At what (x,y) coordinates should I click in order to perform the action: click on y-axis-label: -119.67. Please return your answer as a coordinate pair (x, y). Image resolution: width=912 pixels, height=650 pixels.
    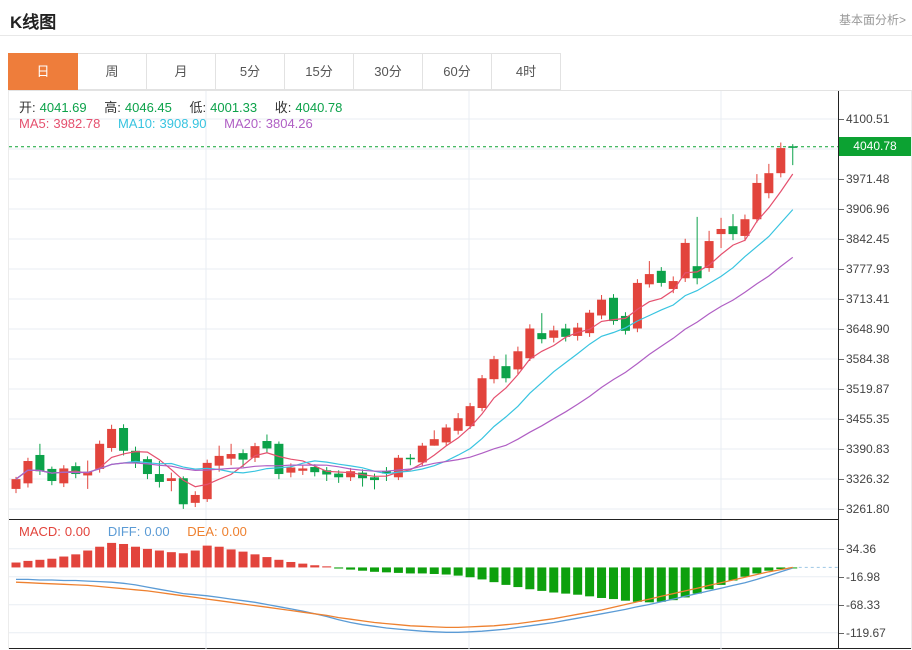
    Looking at the image, I should click on (866, 633).